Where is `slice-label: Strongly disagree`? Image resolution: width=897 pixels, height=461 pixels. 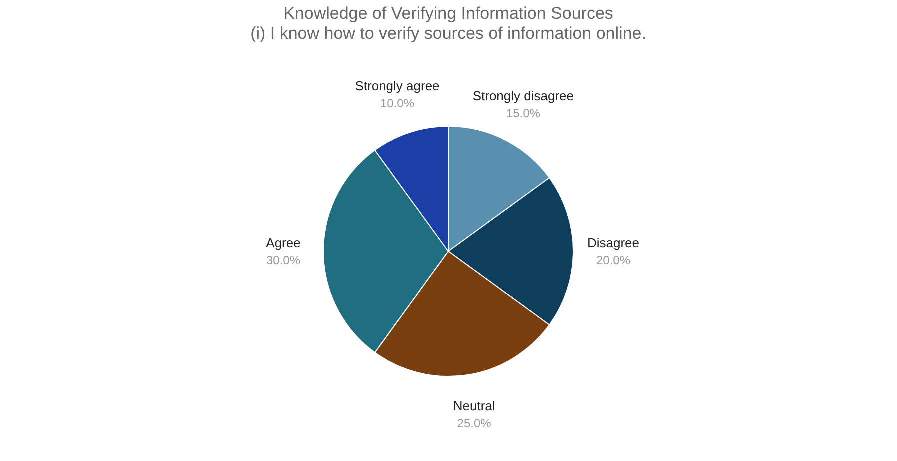
slice-label: Strongly disagree is located at coordinates (523, 96).